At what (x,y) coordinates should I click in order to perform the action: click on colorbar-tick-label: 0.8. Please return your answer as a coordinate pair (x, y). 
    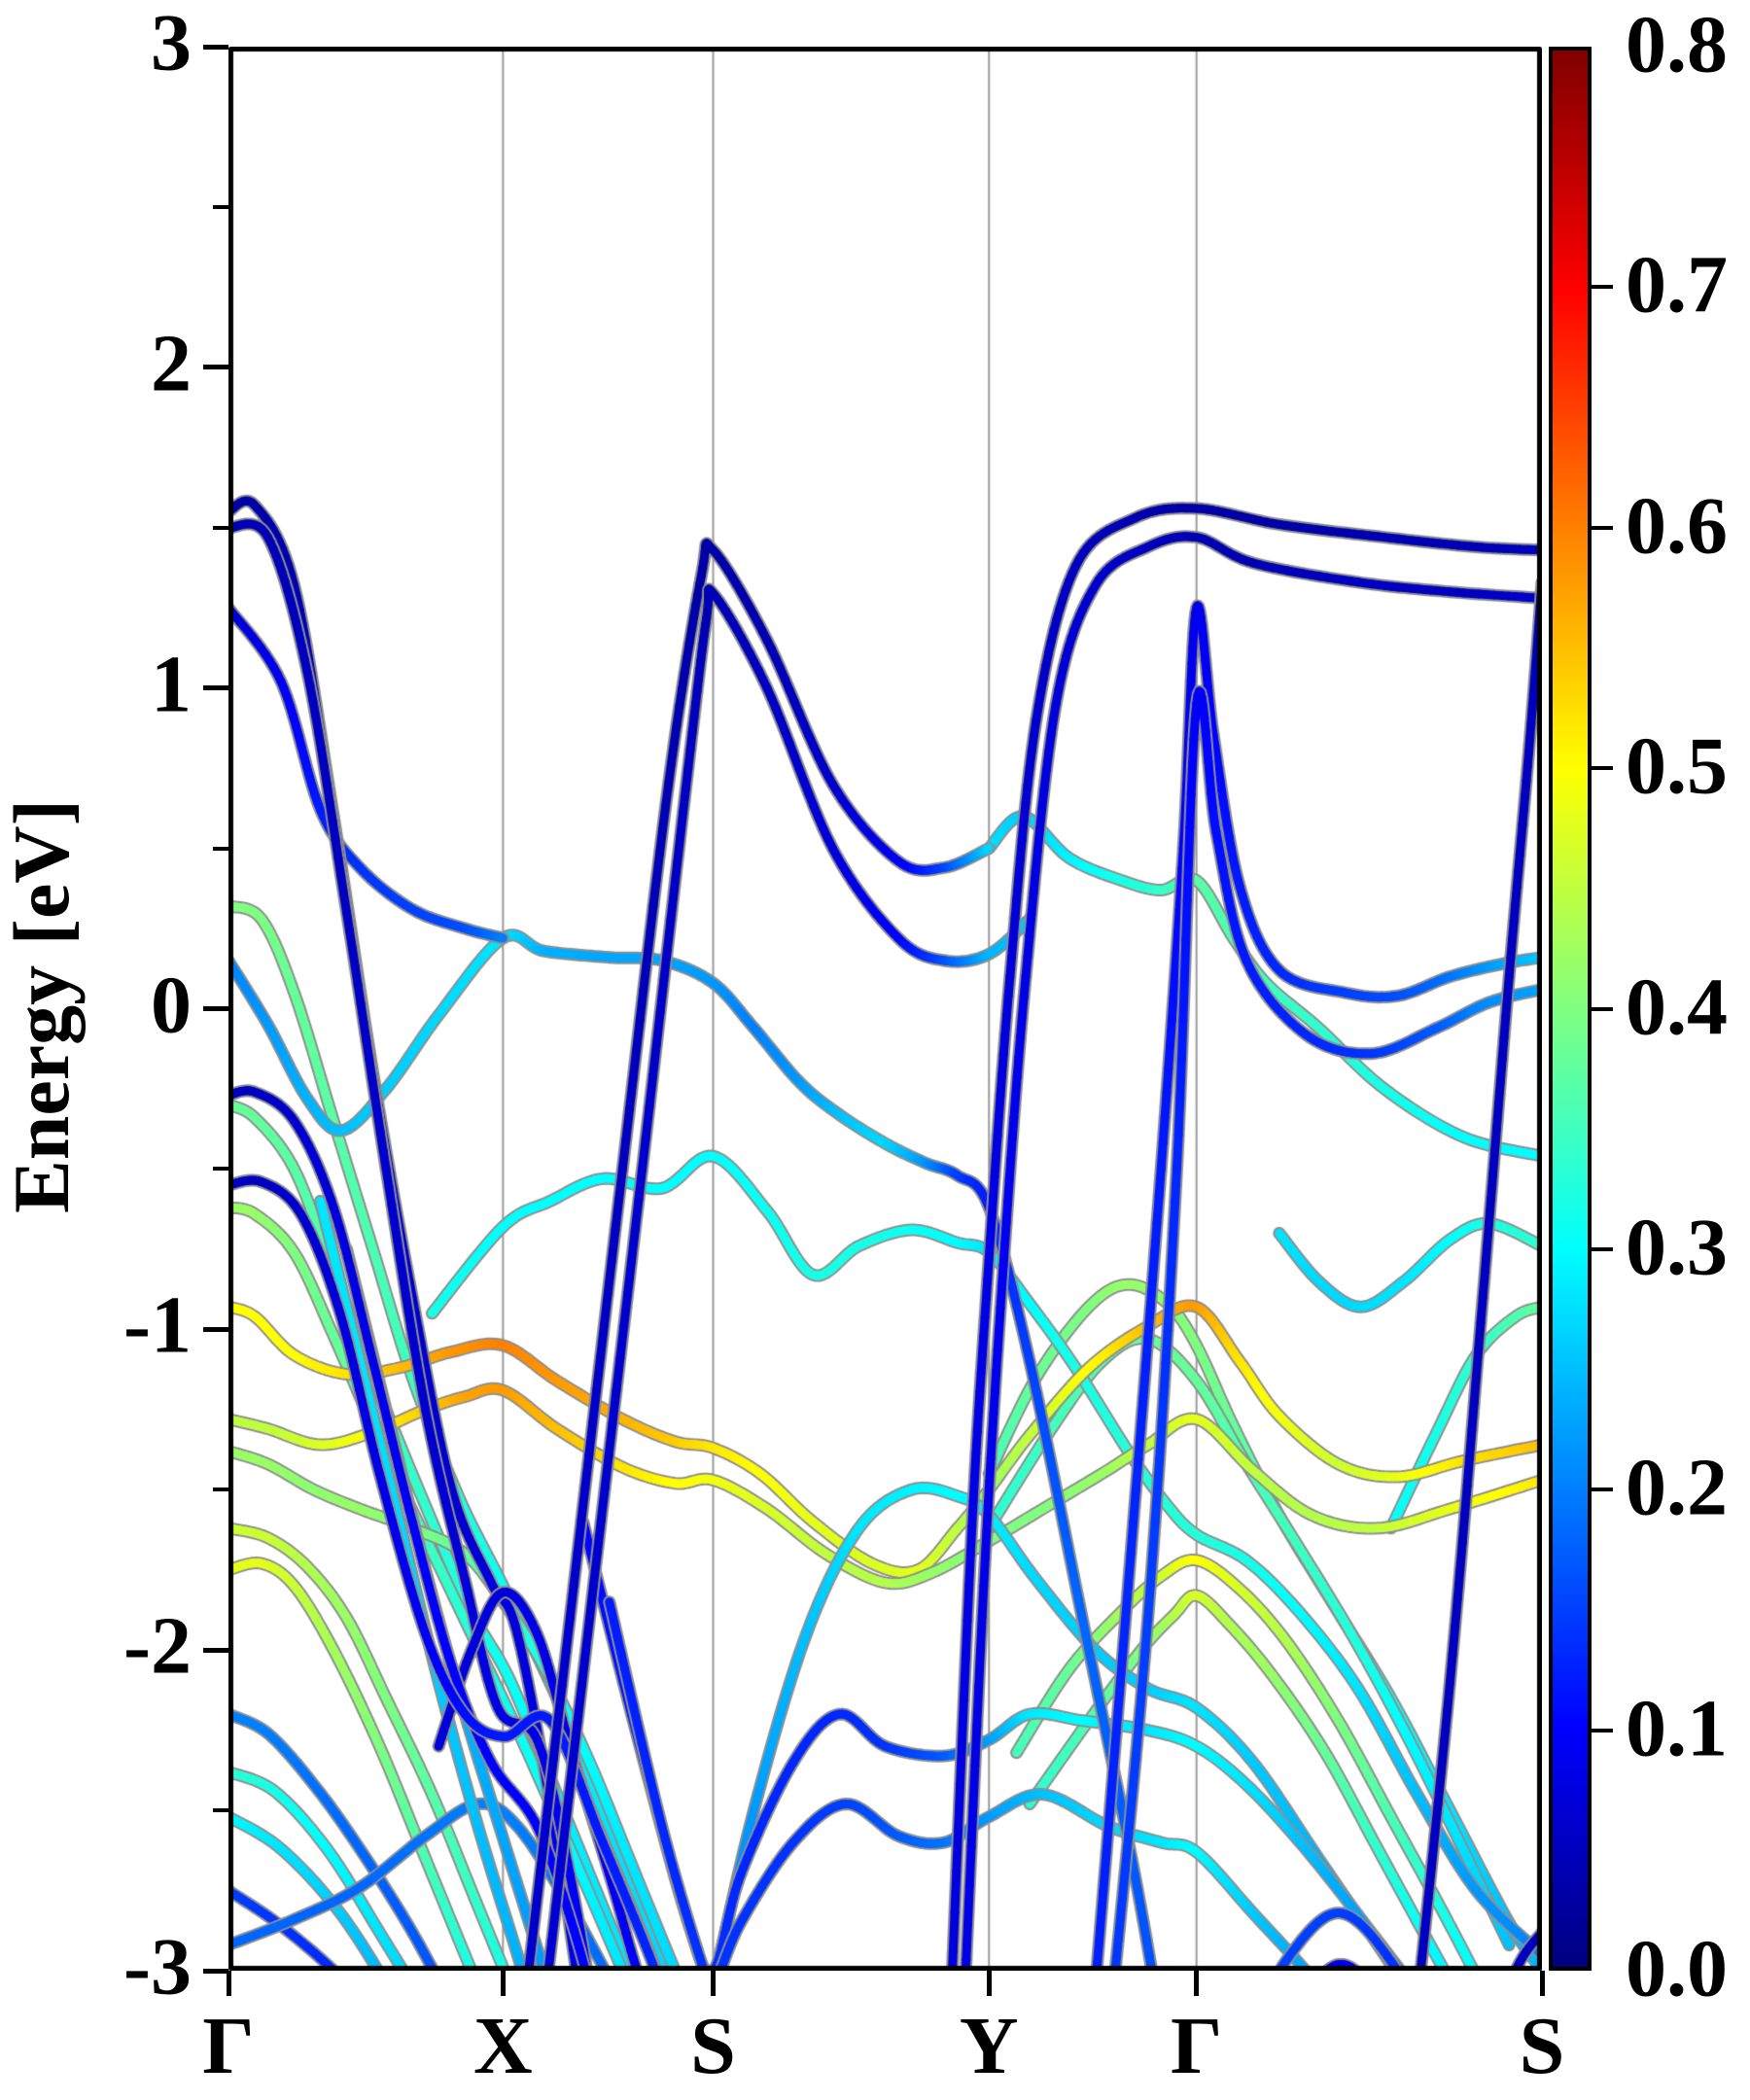
    Looking at the image, I should click on (1677, 45).